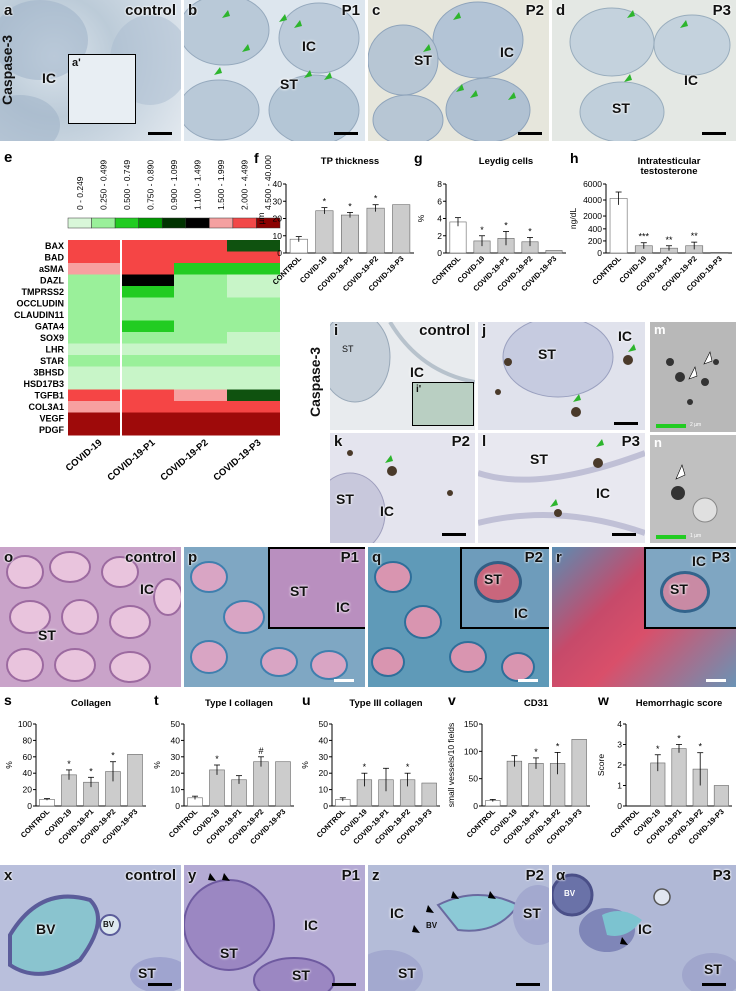  Describe the element at coordinates (278, 201) in the screenshot. I see `y-tick-label: 30` at that location.